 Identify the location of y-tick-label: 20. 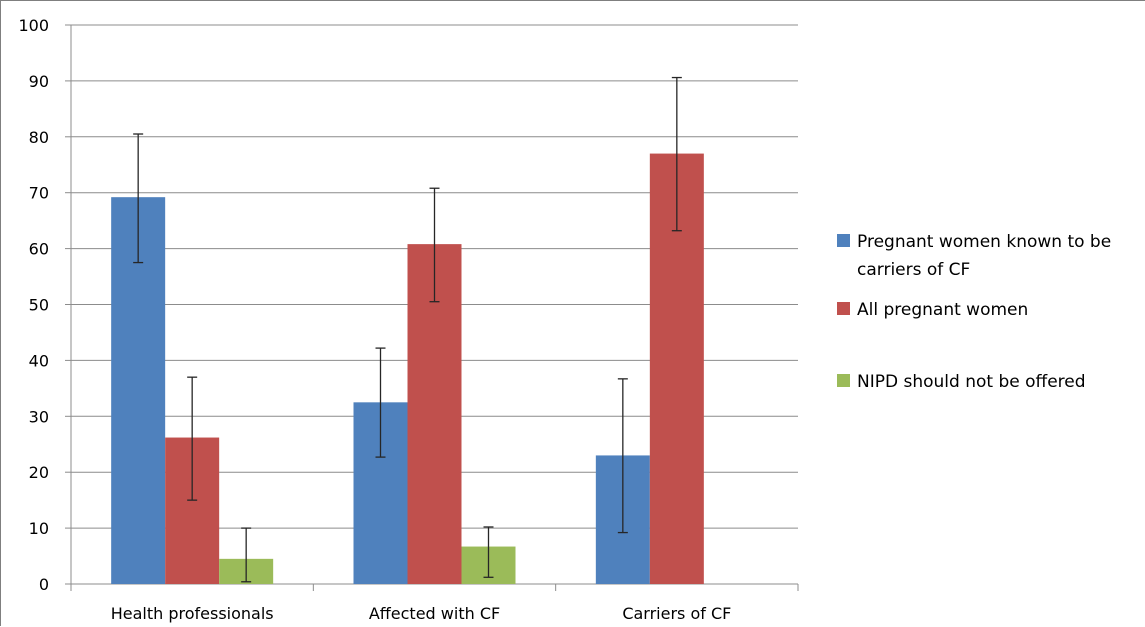
(39, 472).